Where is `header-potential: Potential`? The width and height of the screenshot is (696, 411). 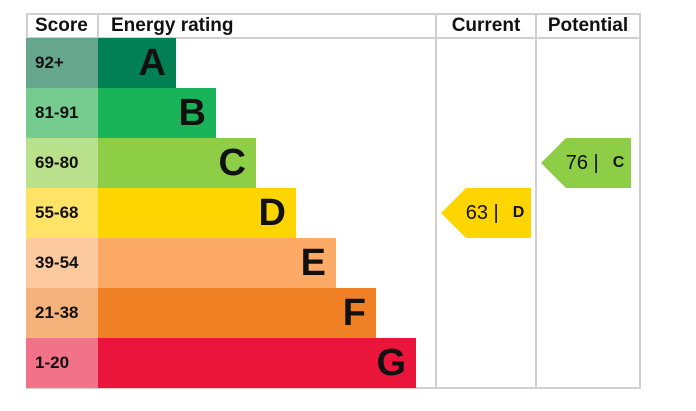 header-potential: Potential is located at coordinates (588, 25).